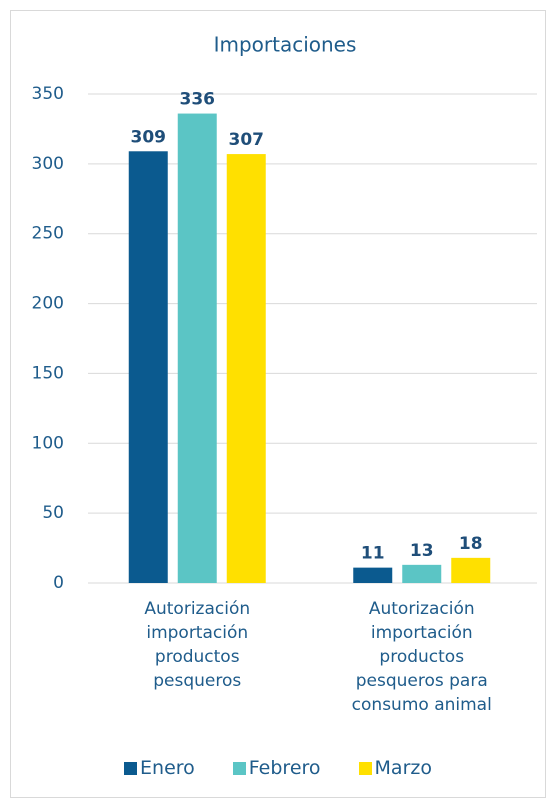 The image size is (556, 798). I want to click on legend: Enero Febrero Marzo, so click(278, 768).